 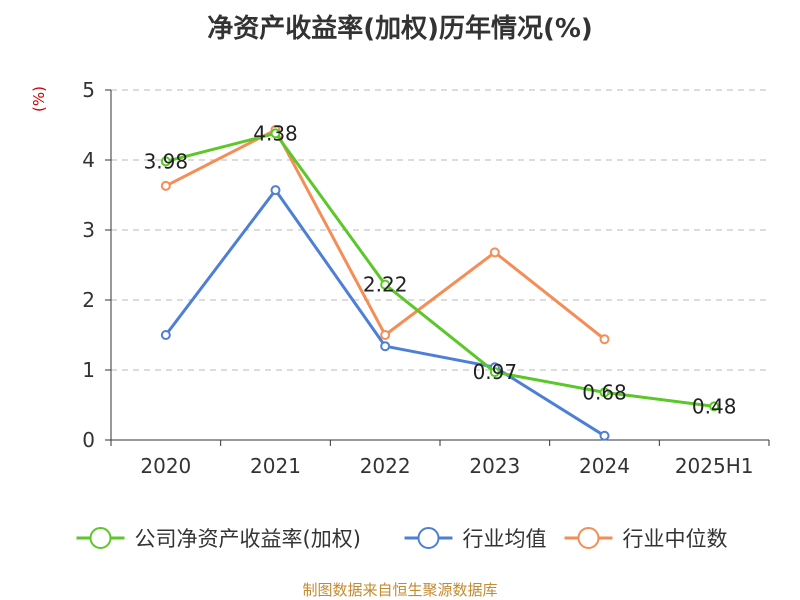 What do you see at coordinates (275, 466) in the screenshot?
I see `x-tick-label: 2021` at bounding box center [275, 466].